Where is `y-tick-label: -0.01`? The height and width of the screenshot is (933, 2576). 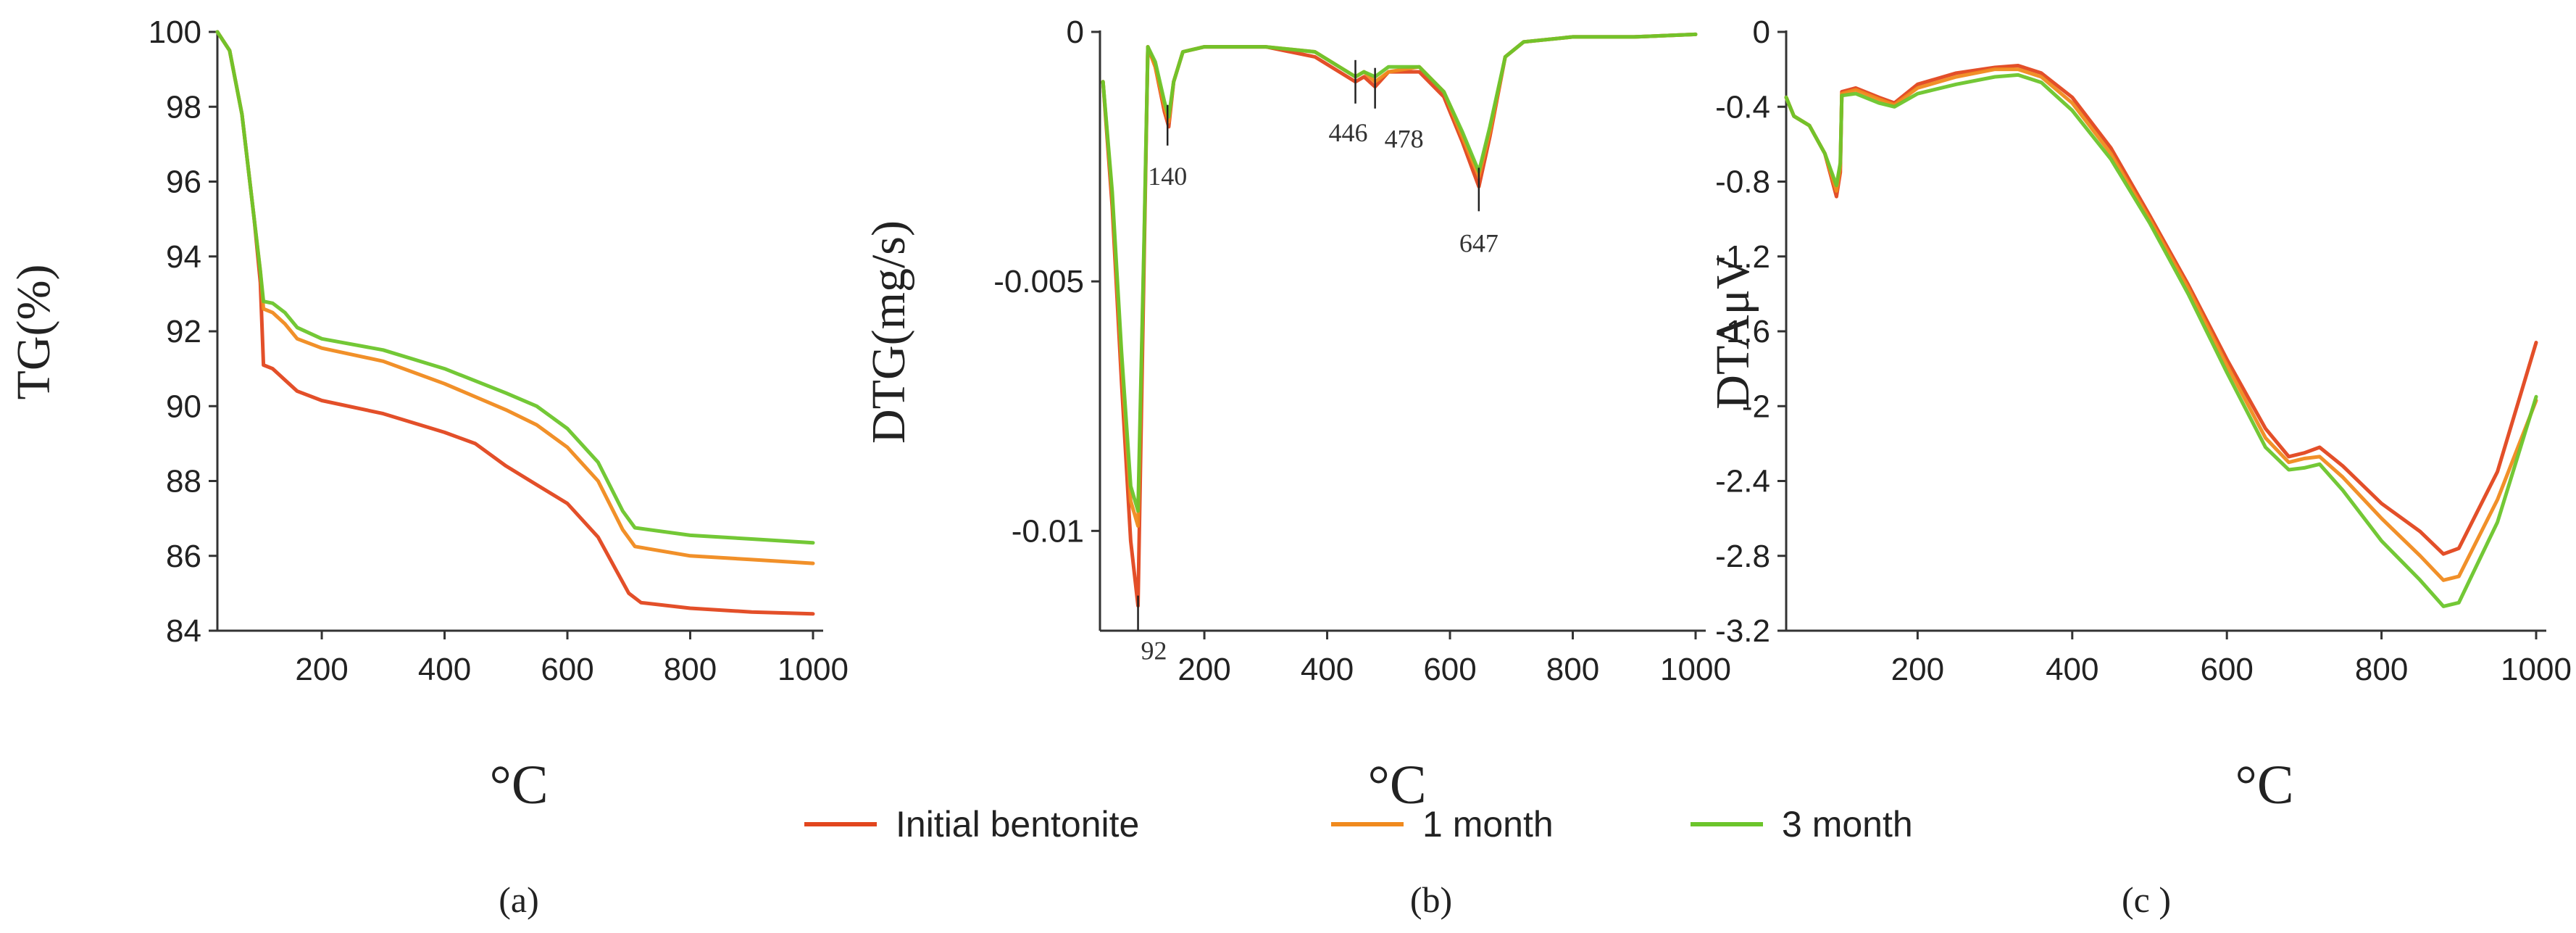
y-tick-label: -0.01 is located at coordinates (1048, 531).